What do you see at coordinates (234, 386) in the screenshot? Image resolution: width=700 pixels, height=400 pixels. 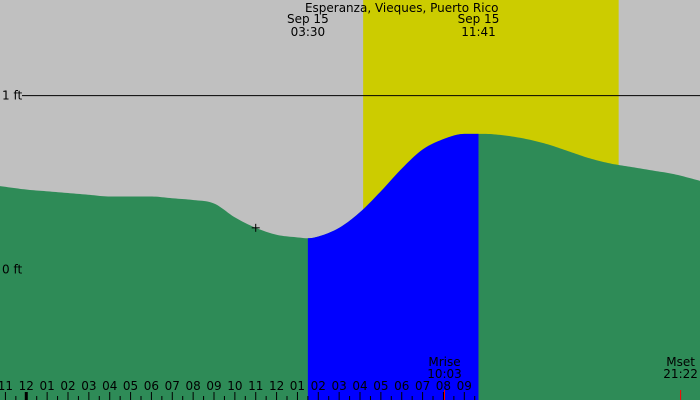 I see `x-tick-label: 10` at bounding box center [234, 386].